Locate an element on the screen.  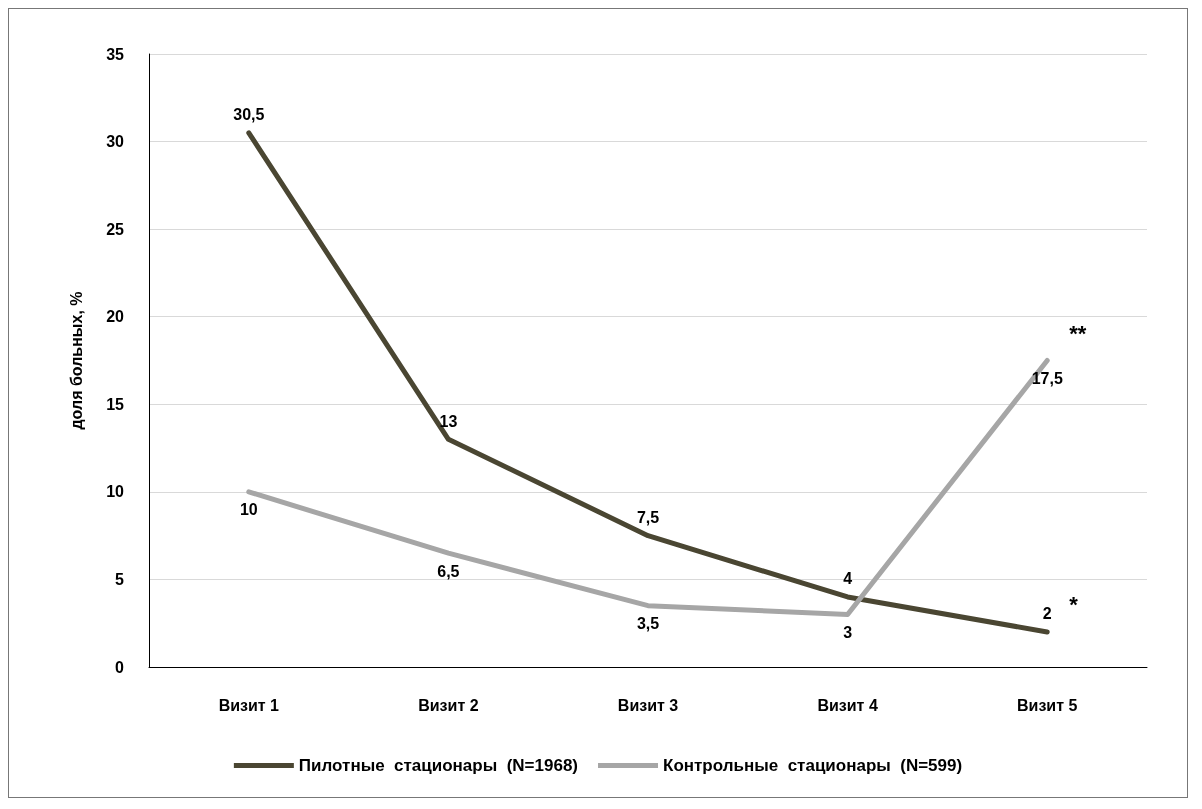
annotation: ** is located at coordinates (1078, 333).